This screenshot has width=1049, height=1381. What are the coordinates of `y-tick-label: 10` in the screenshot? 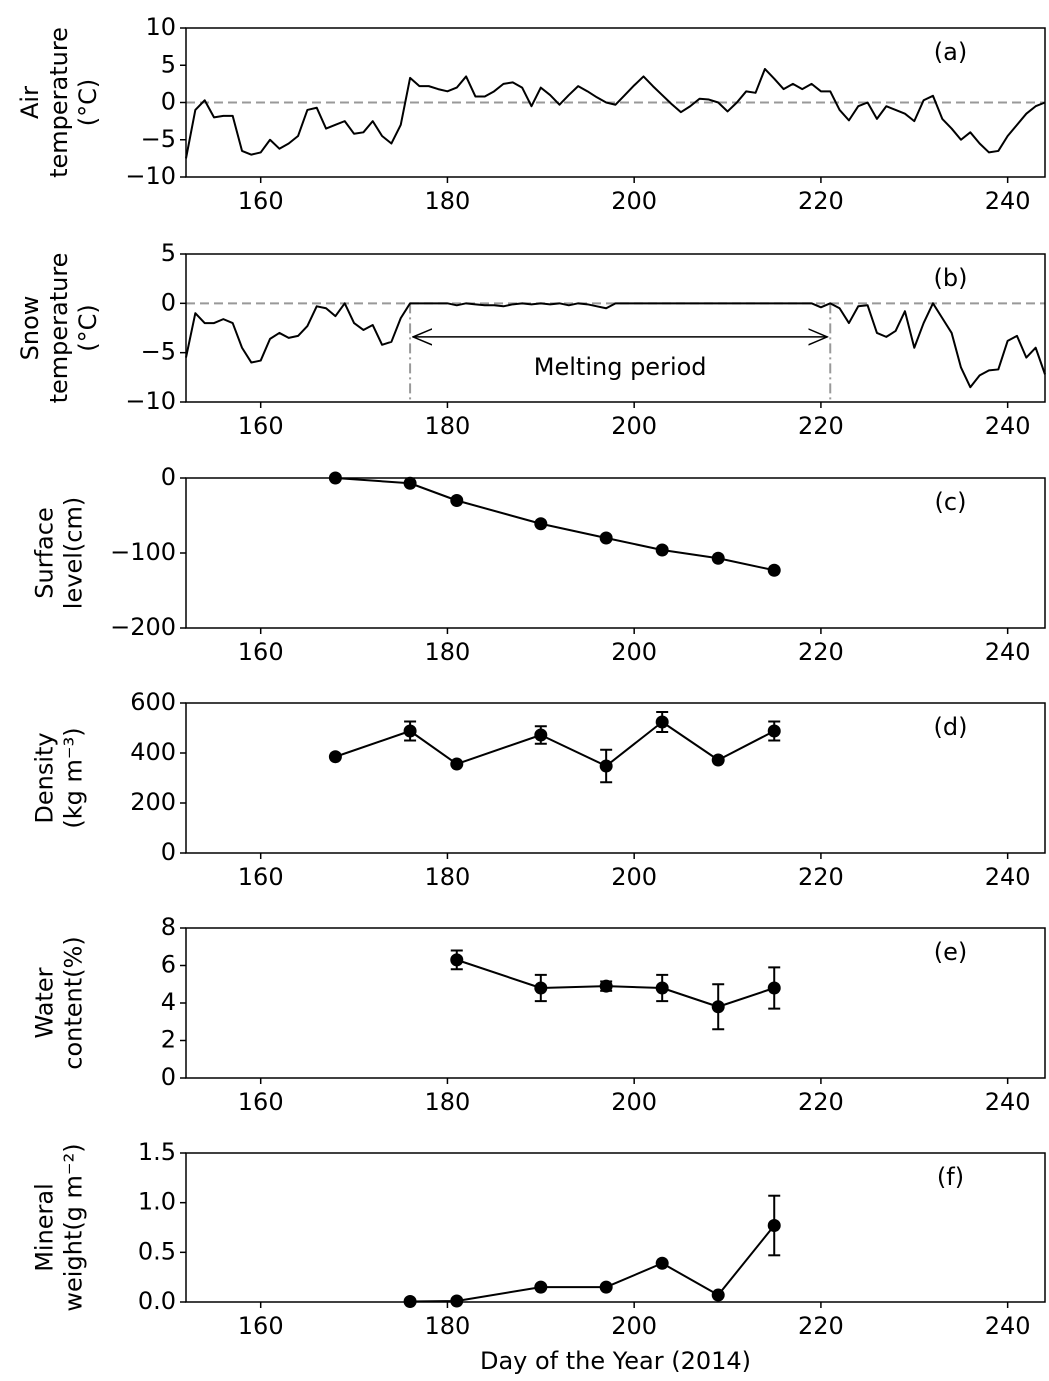 It's located at (160, 27).